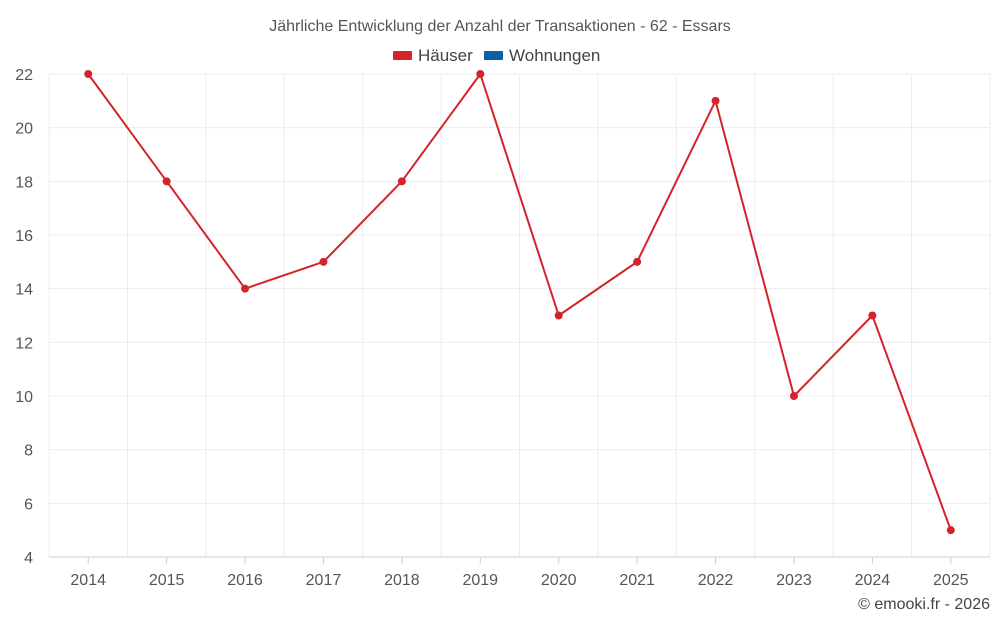 The image size is (1000, 625). Describe the element at coordinates (924, 604) in the screenshot. I see `credit: © emooki.fr - 2026` at that location.